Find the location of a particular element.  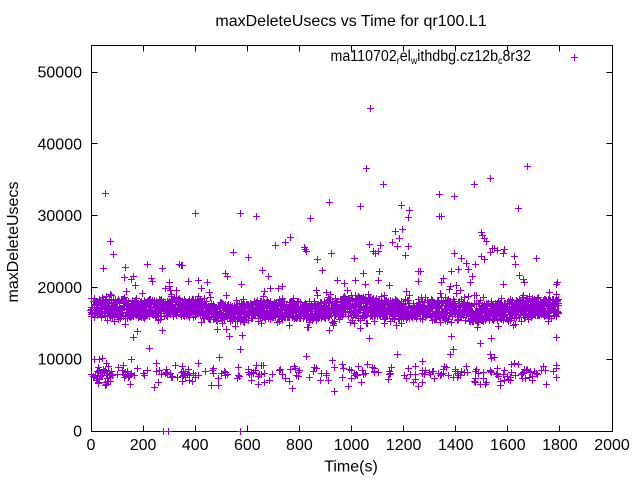

svg-text: 200 is located at coordinates (143, 445).